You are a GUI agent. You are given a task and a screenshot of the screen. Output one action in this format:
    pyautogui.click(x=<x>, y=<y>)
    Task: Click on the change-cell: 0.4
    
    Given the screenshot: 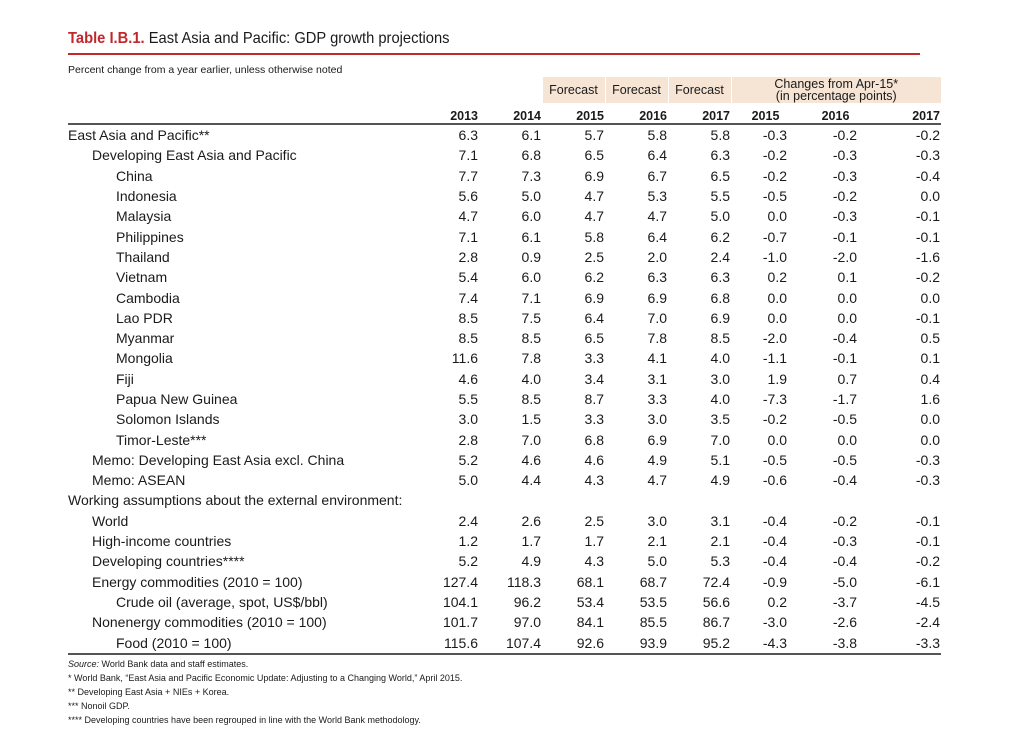 What is the action you would take?
    pyautogui.click(x=930, y=378)
    